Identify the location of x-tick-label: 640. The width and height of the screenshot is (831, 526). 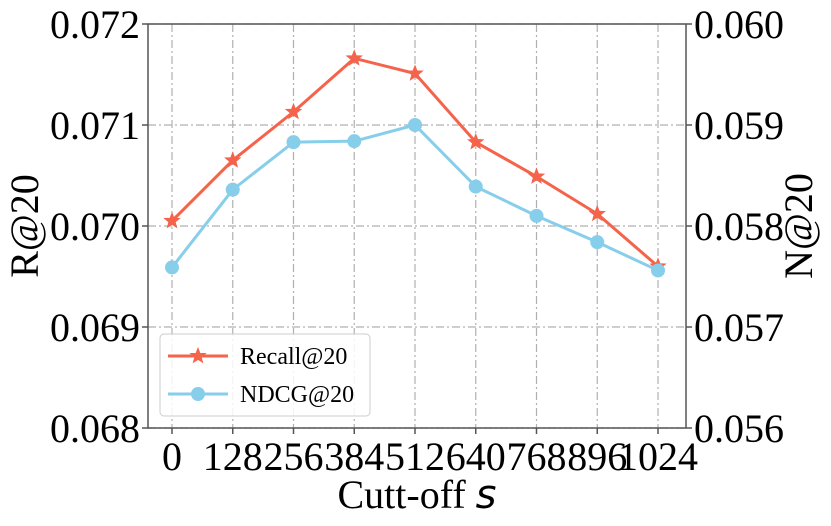
(476, 456).